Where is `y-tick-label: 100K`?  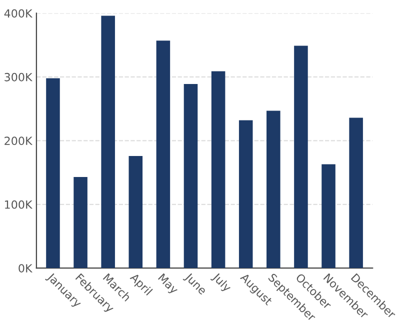 y-tick-label: 100K is located at coordinates (19, 204).